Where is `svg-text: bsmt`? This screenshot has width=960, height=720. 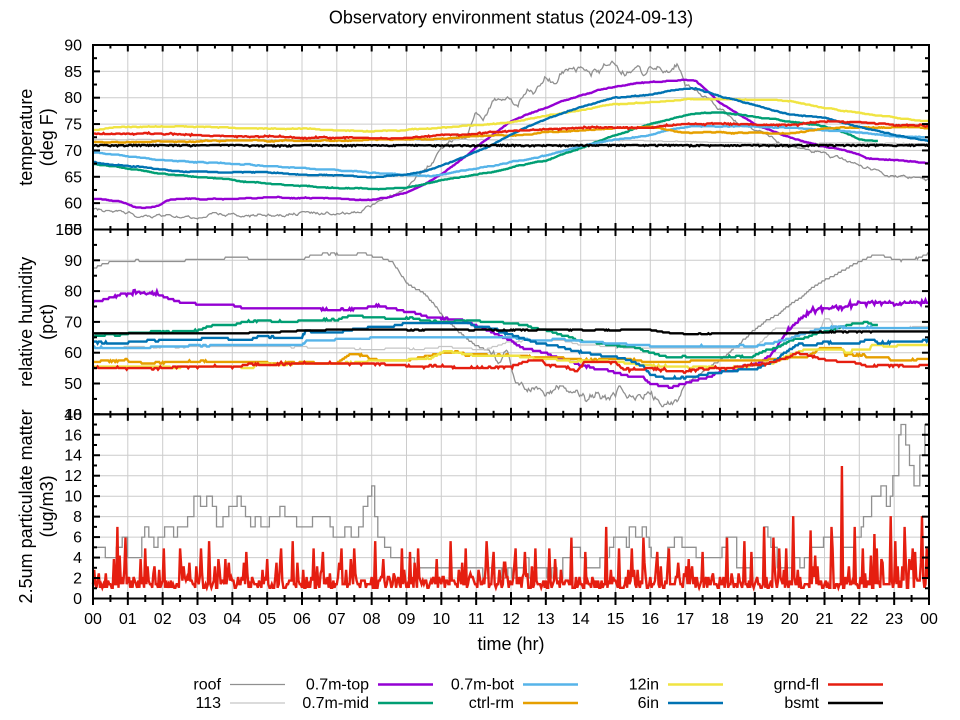 svg-text: bsmt is located at coordinates (801, 703).